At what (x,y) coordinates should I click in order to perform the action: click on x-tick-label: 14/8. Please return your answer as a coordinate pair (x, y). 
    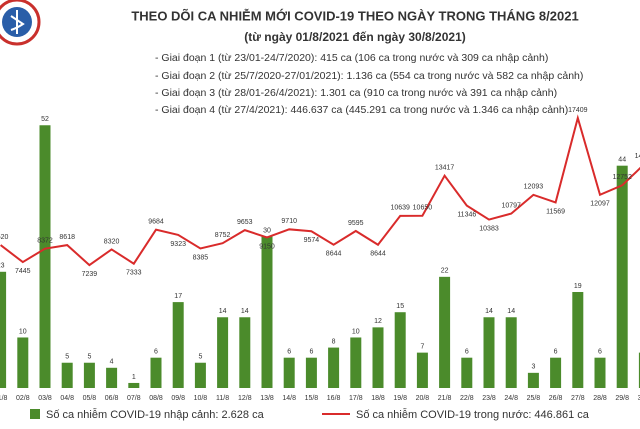
    Looking at the image, I should click on (289, 398).